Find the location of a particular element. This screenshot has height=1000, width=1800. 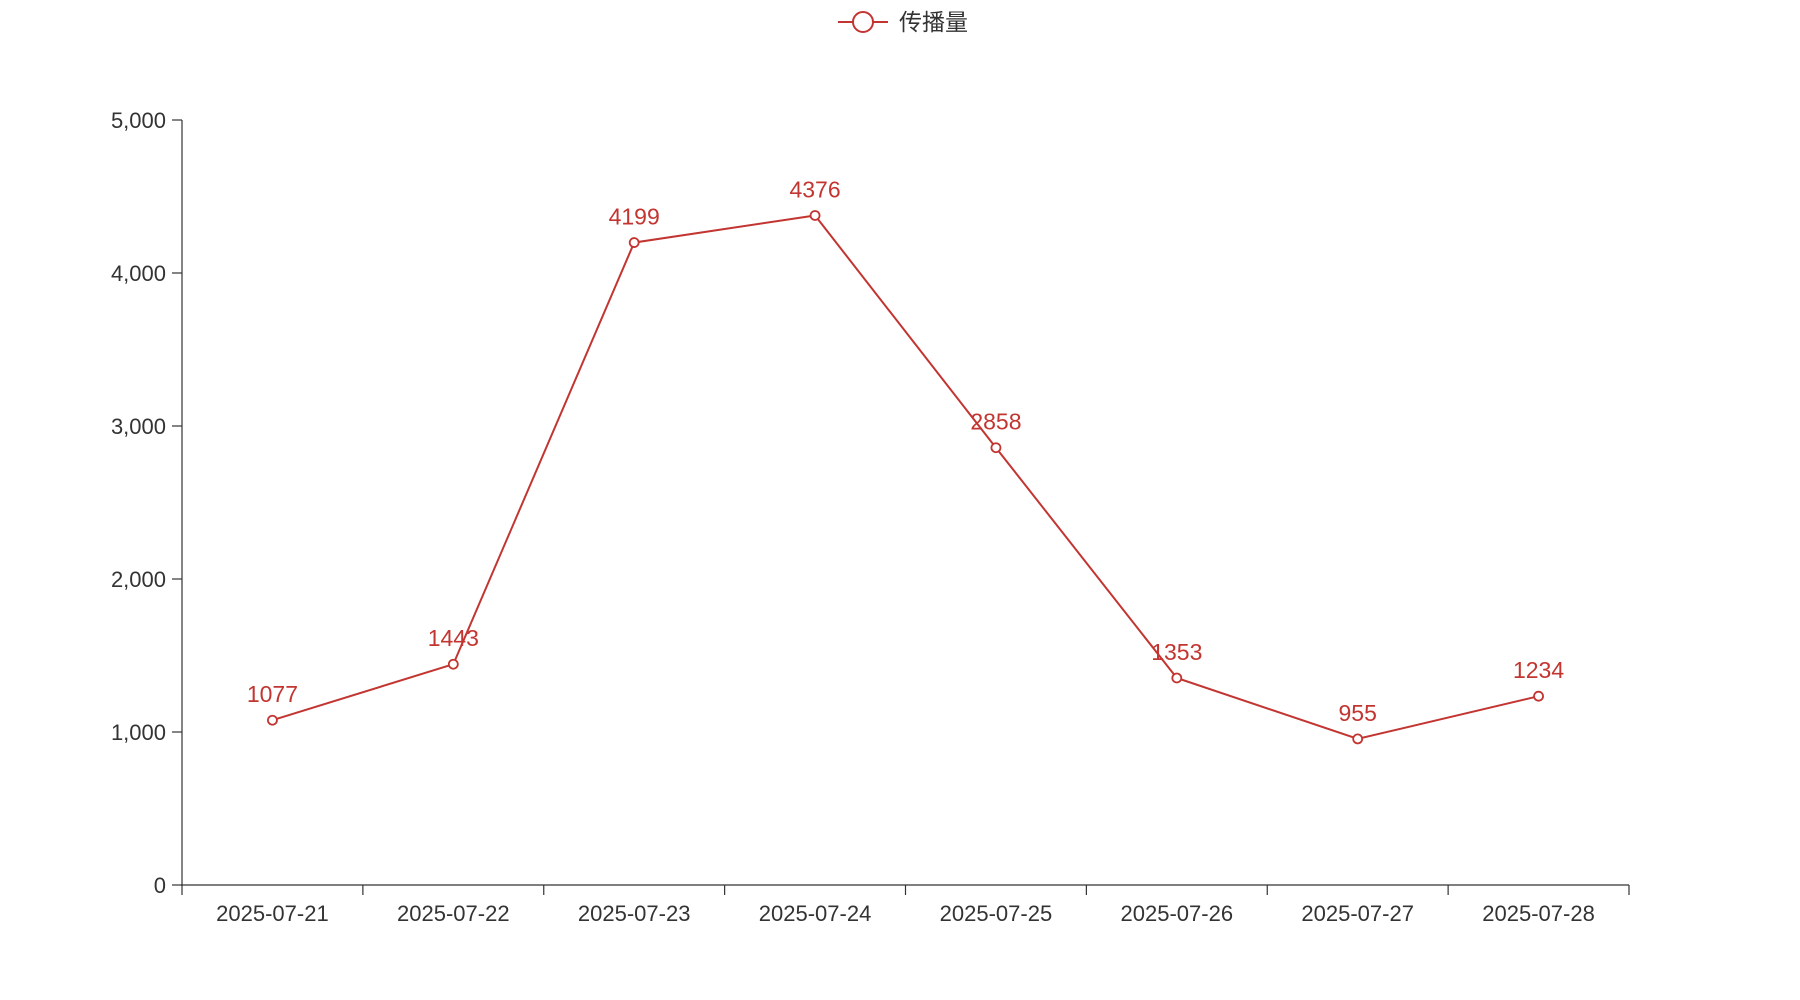

legend-circle-icon is located at coordinates (863, 22).